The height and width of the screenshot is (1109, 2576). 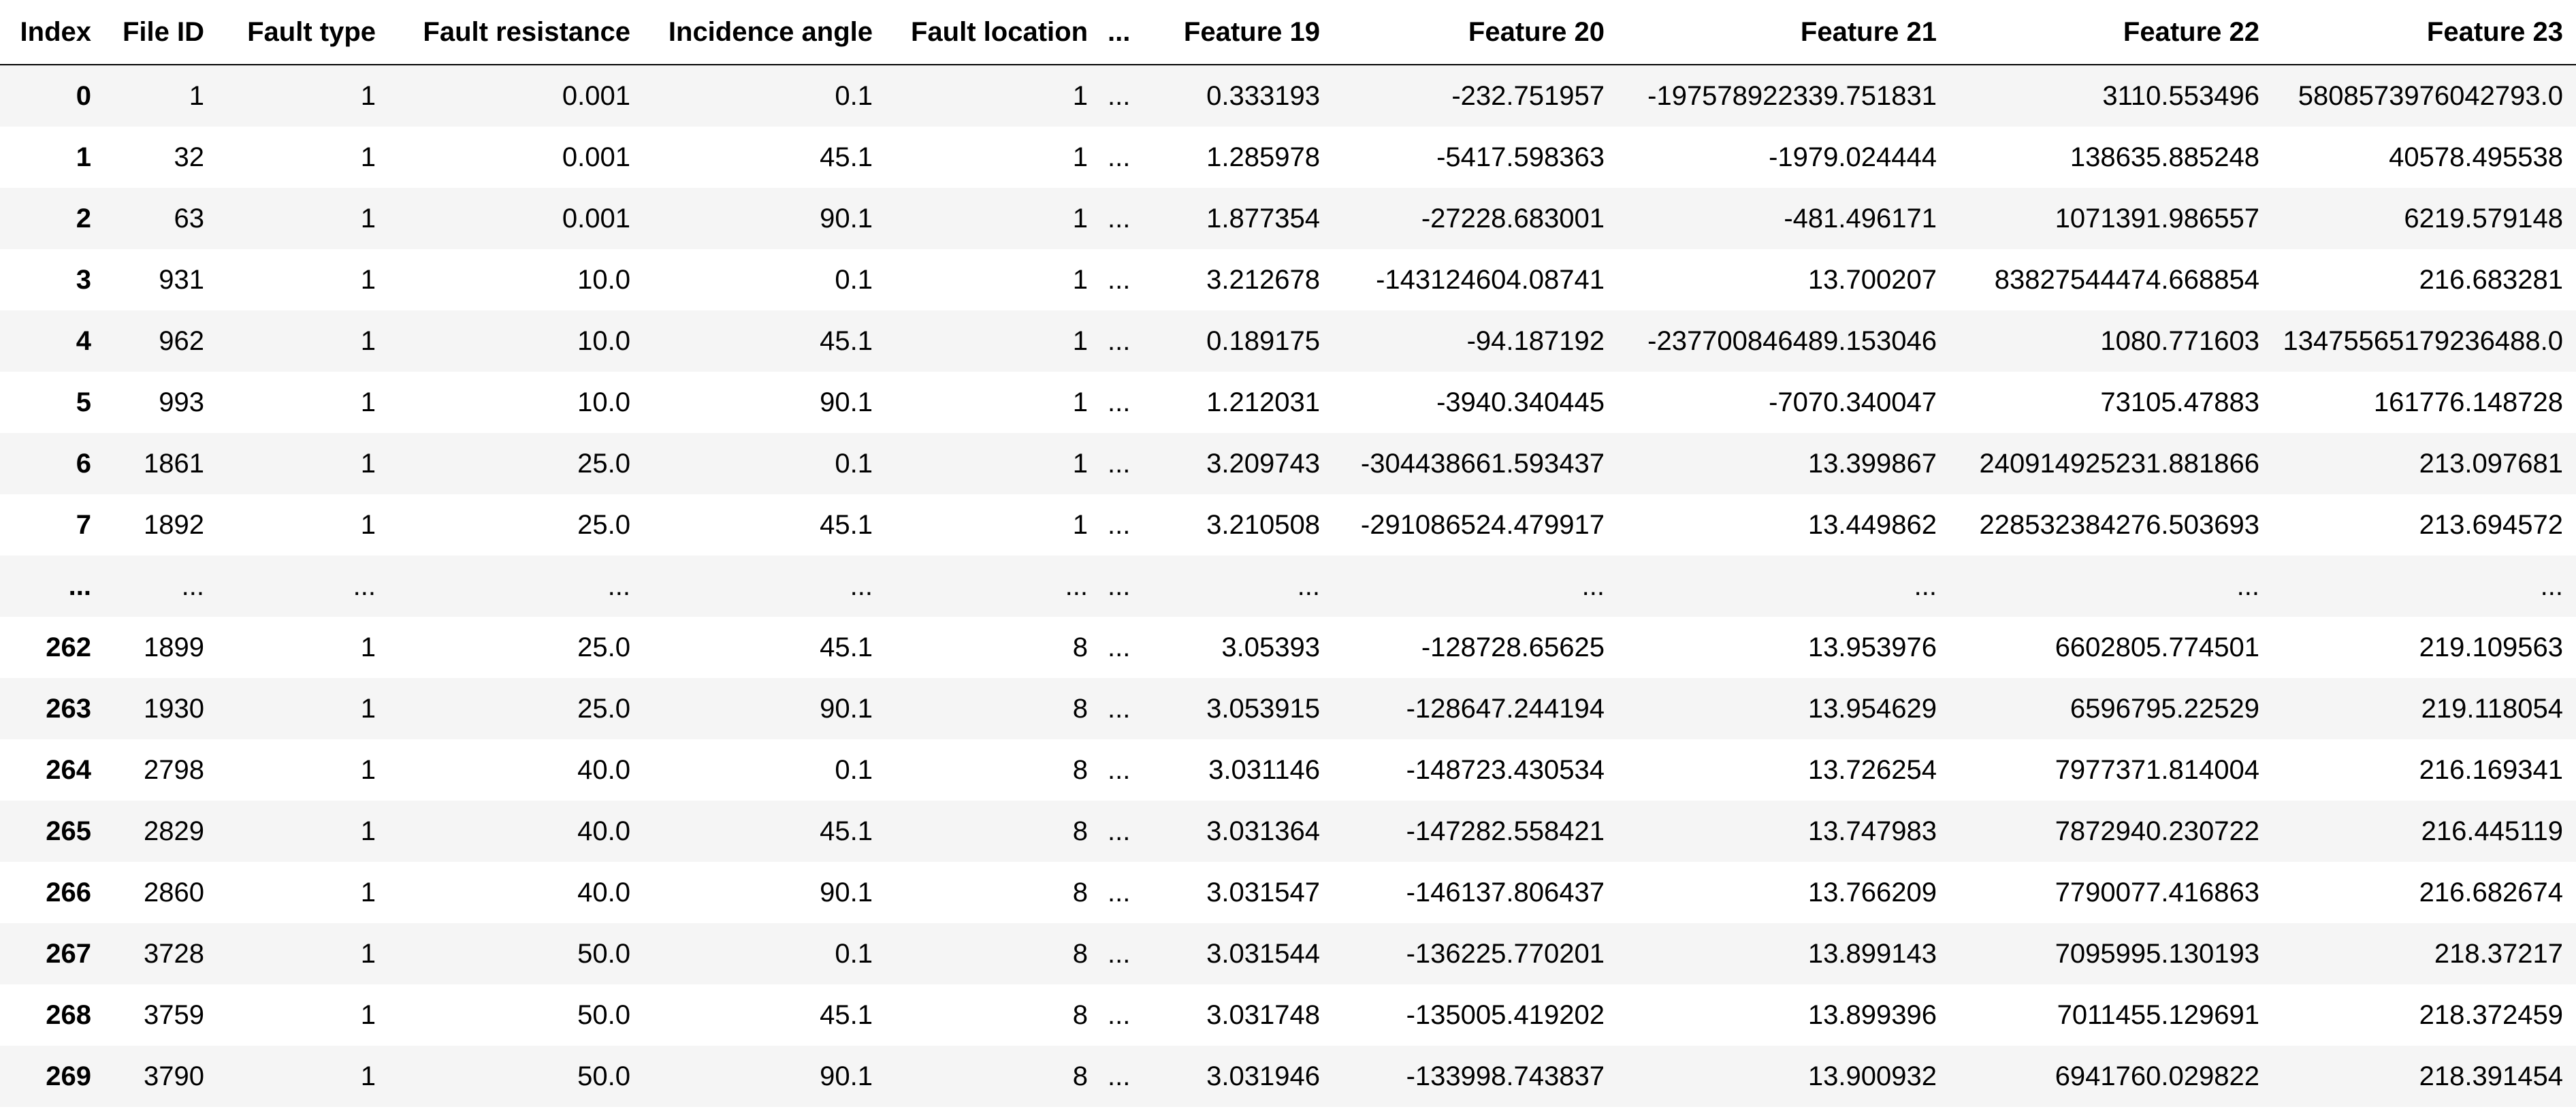 What do you see at coordinates (84, 524) in the screenshot?
I see `row-index-cell: 7` at bounding box center [84, 524].